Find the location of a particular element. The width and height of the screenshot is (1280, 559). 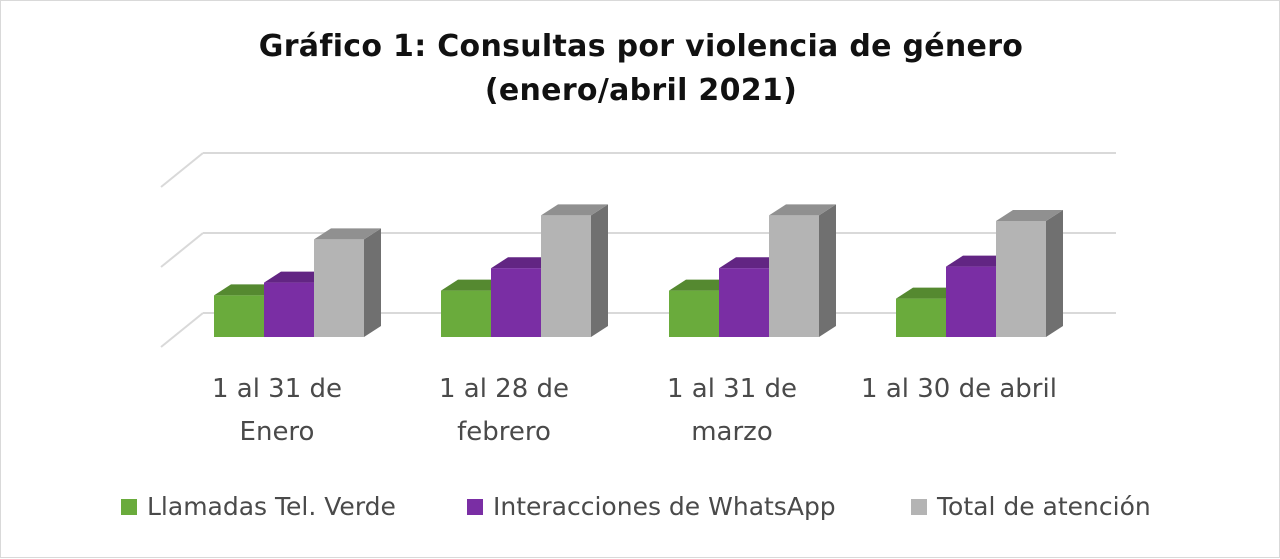

category-label: Enero is located at coordinates (277, 432).